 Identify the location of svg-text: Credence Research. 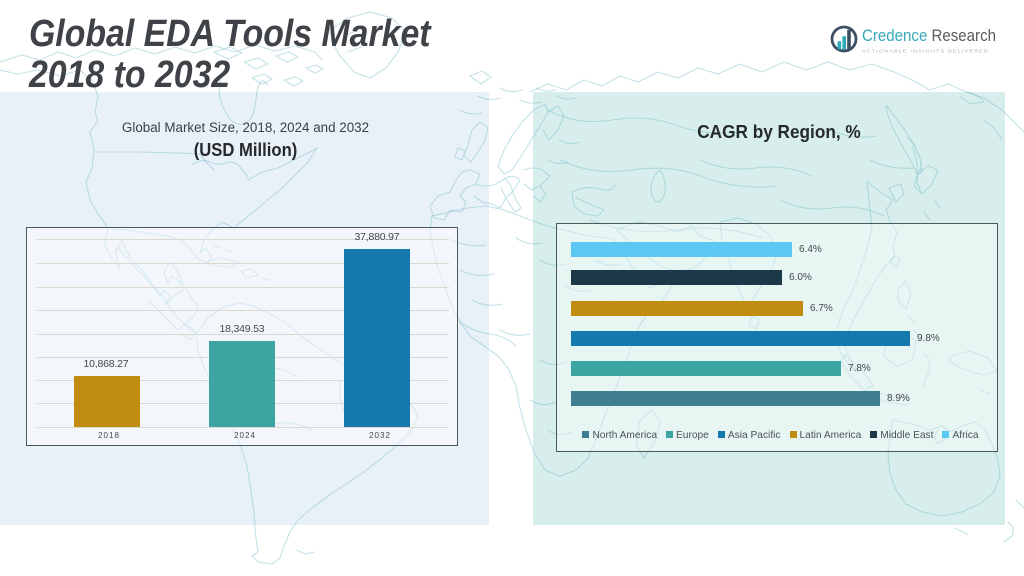
(929, 35).